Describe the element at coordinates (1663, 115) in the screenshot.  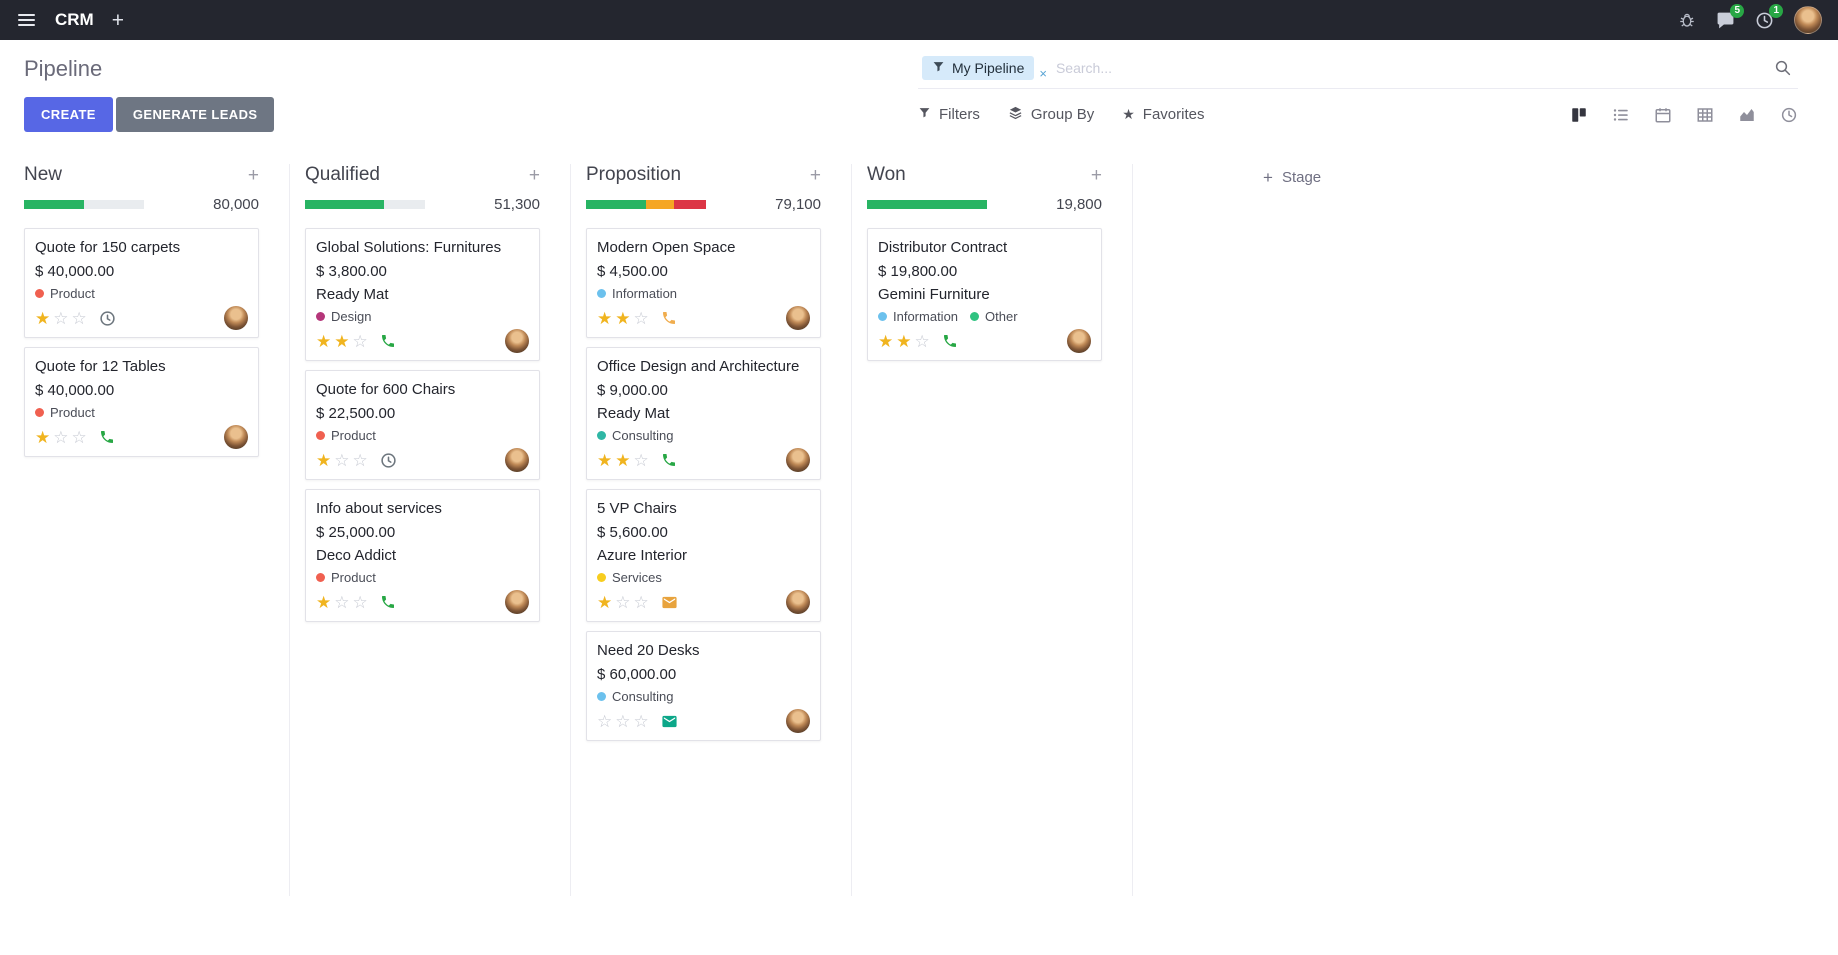
I see `view-calendar-button` at that location.